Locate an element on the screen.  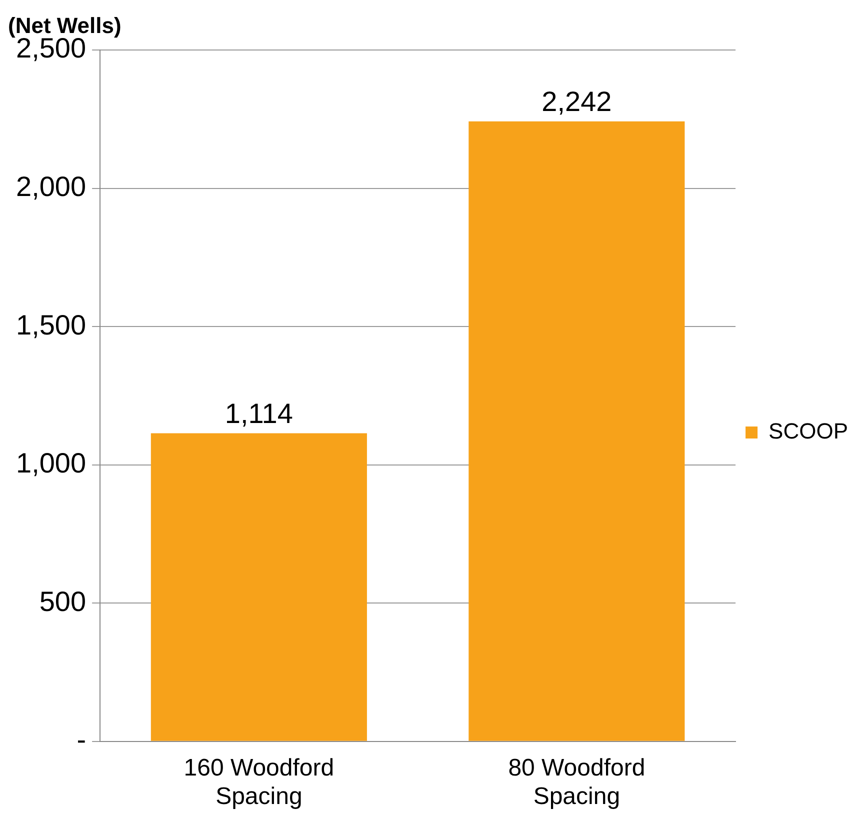
y-tick-label: 2,000 is located at coordinates (51, 186).